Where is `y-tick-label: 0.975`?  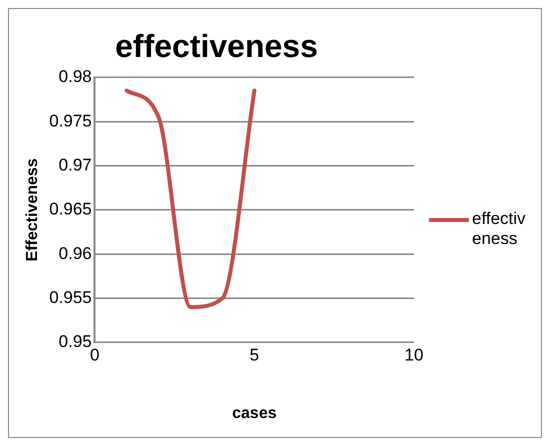 y-tick-label: 0.975 is located at coordinates (70, 120).